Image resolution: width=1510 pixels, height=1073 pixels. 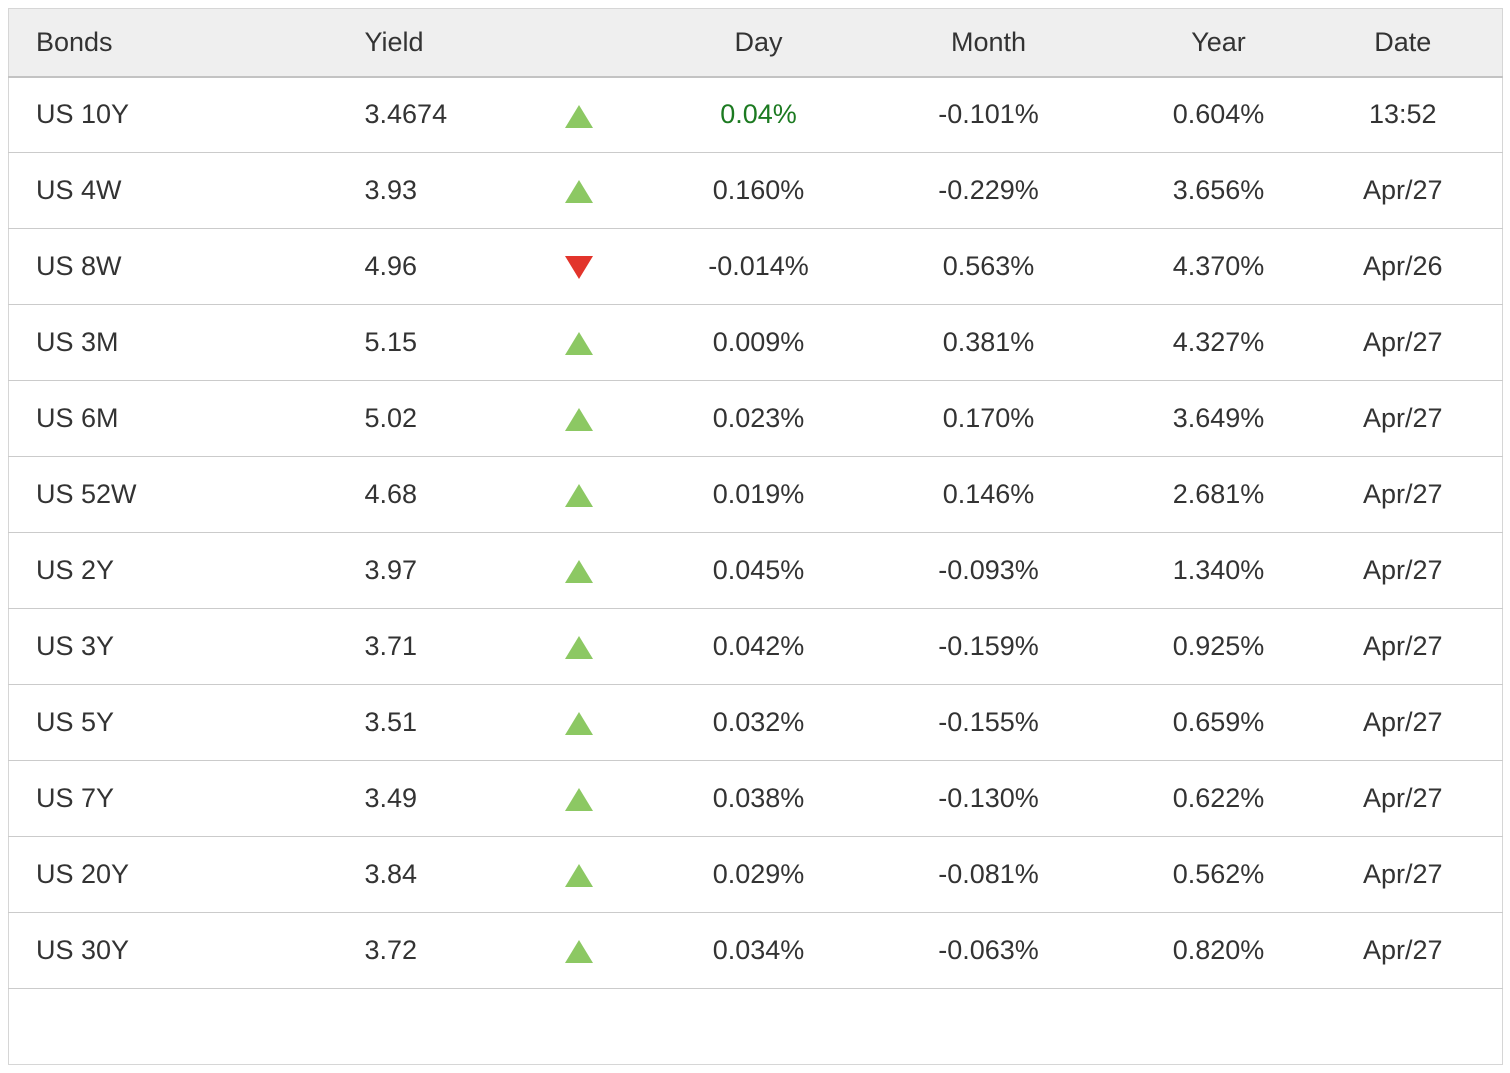 I want to click on bond-link: US 30Y, so click(x=178, y=950).